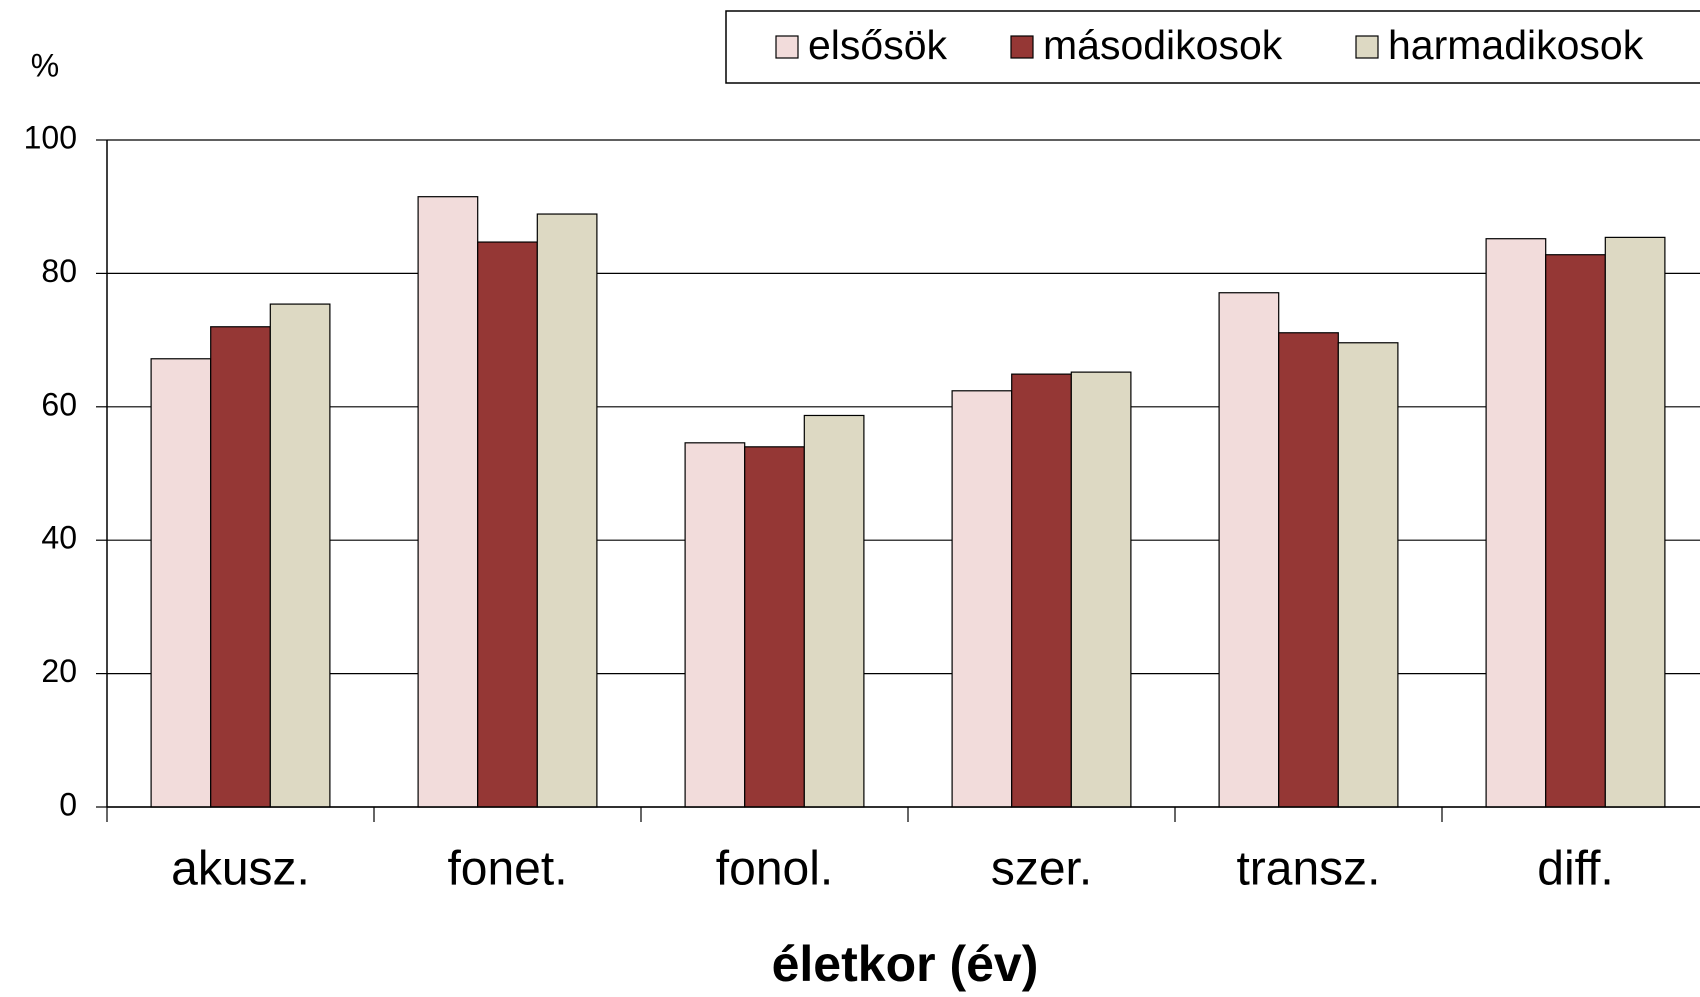  I want to click on y-axis-label: %, so click(45, 65).